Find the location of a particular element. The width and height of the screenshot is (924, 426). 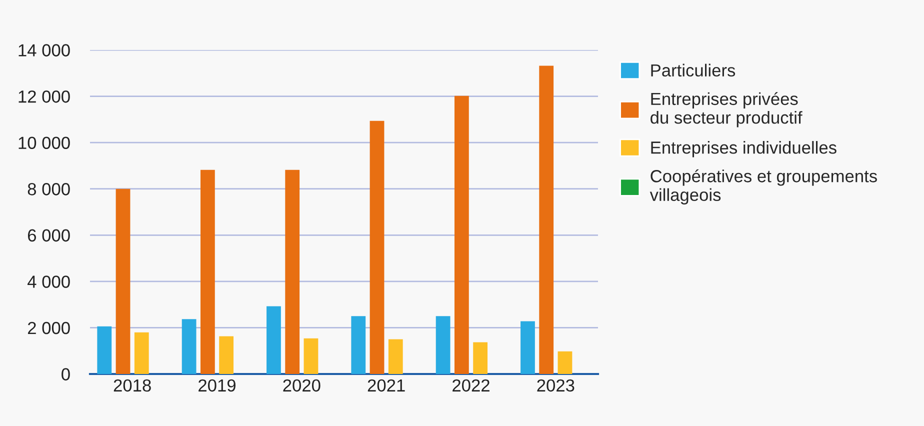

x-tick-label: 2022 is located at coordinates (471, 385).